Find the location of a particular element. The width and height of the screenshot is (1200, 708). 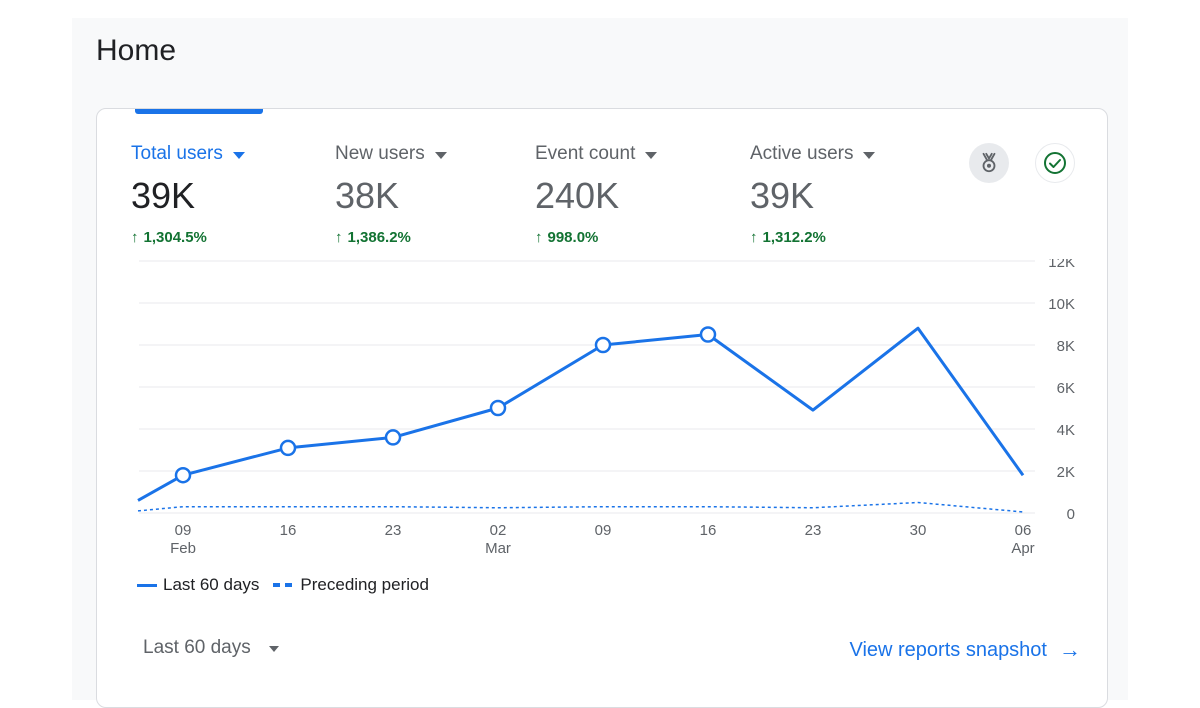

date-range-dropdown: Last 60 days is located at coordinates (211, 648).